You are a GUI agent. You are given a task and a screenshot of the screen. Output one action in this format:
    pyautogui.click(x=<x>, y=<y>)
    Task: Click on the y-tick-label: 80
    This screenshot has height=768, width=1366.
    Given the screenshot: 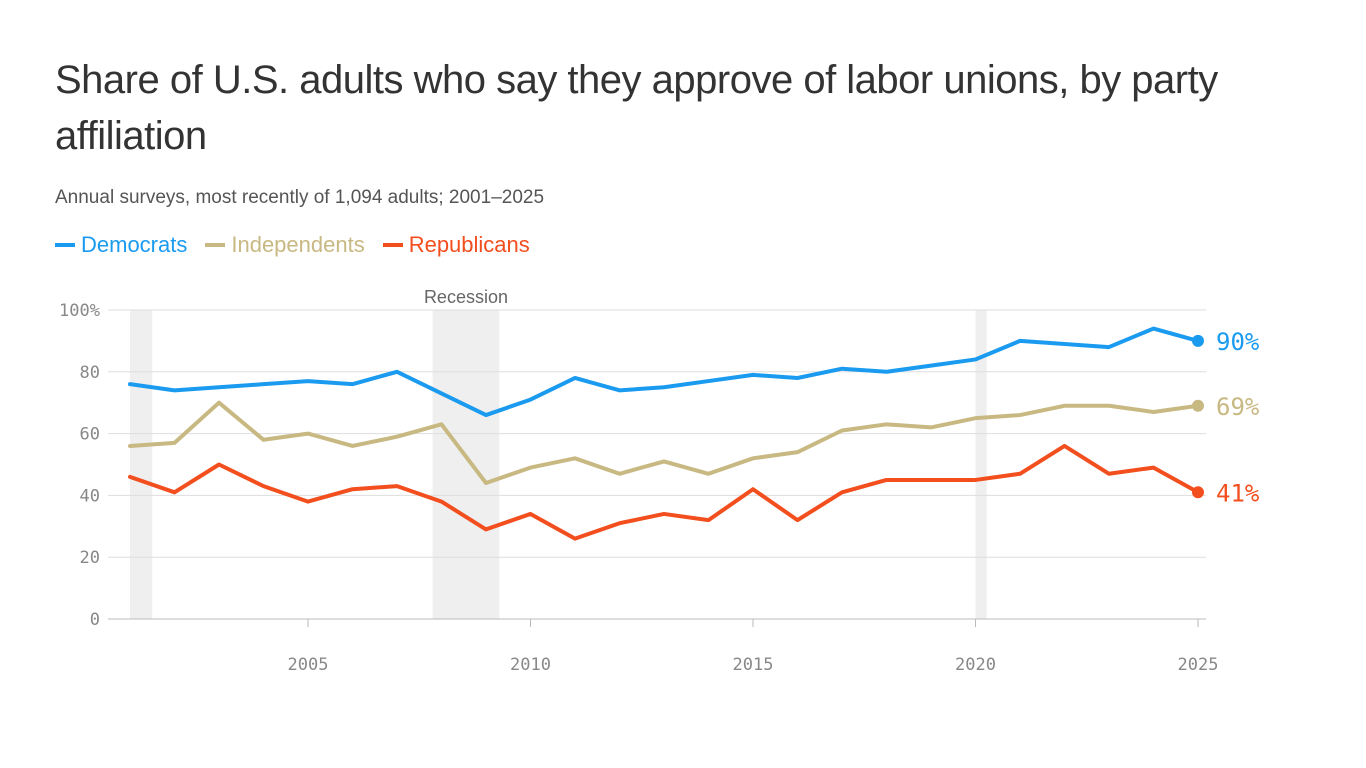 What is the action you would take?
    pyautogui.click(x=90, y=373)
    